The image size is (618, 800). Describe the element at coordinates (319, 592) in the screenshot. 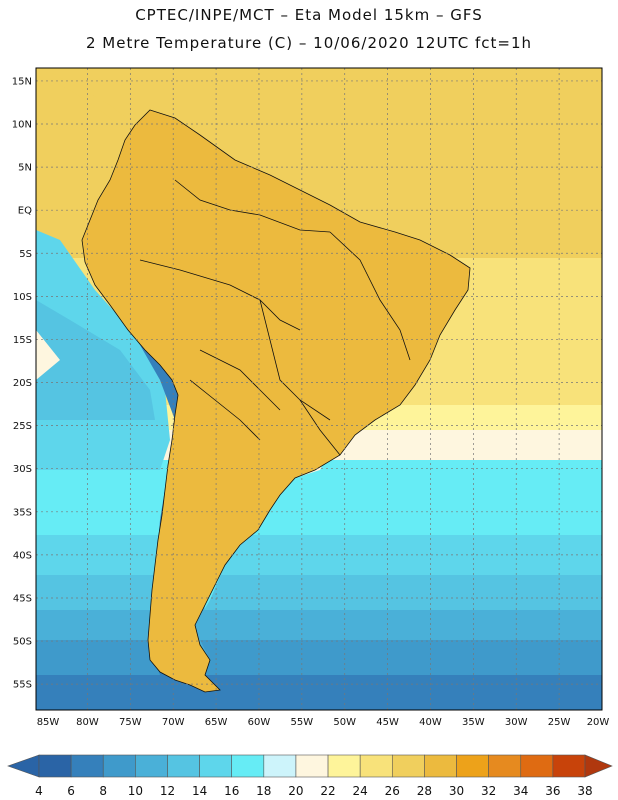

I see `ocean-band-12c` at that location.